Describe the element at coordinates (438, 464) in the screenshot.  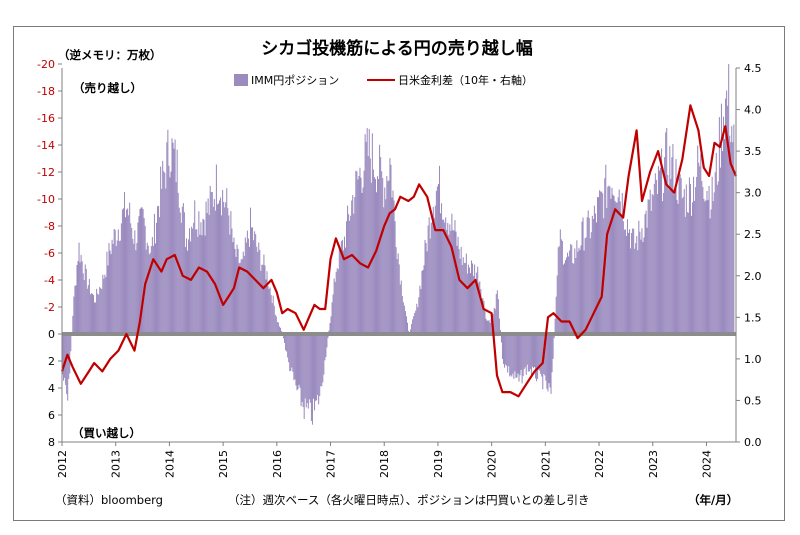
I see `x-tick-label: 2019` at that location.